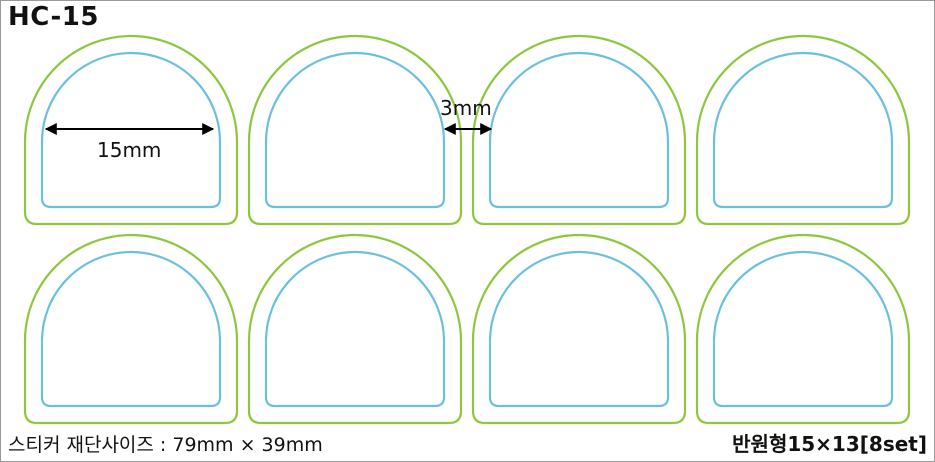 This screenshot has width=935, height=462. What do you see at coordinates (53, 17) in the screenshot?
I see `product-code-title: HC-15` at bounding box center [53, 17].